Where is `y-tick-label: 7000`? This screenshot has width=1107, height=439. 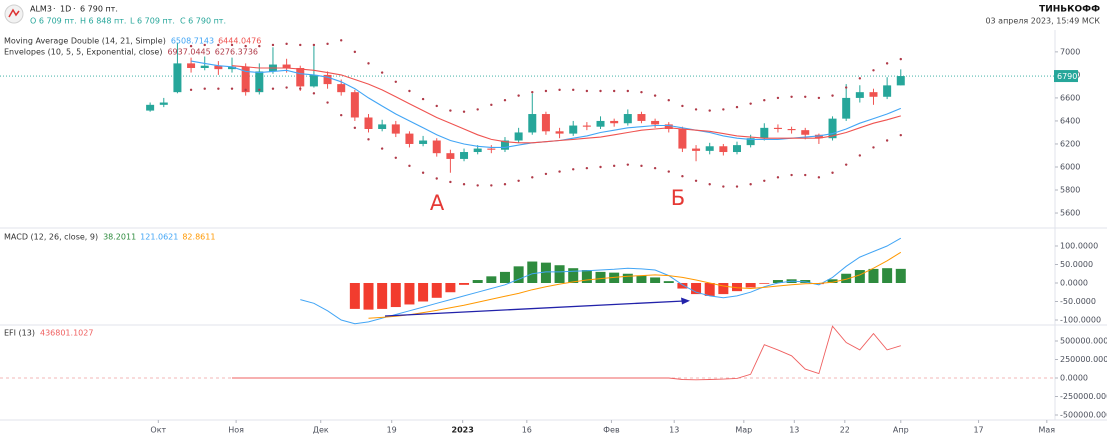
y-tick-label: 7000 is located at coordinates (1070, 51).